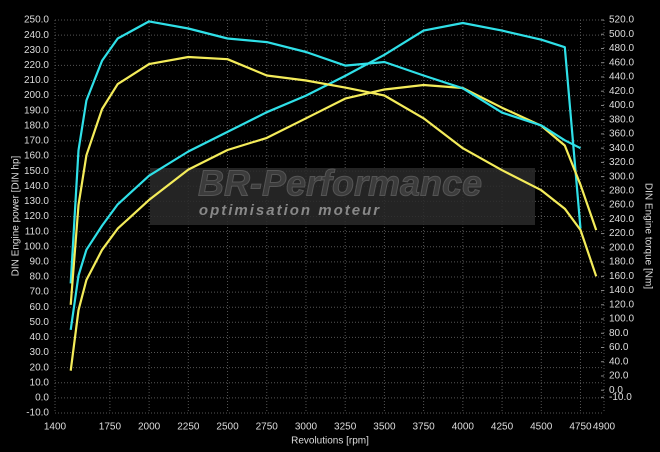 Image resolution: width=660 pixels, height=452 pixels. I want to click on y-tick-label: 90.0, so click(40, 261).